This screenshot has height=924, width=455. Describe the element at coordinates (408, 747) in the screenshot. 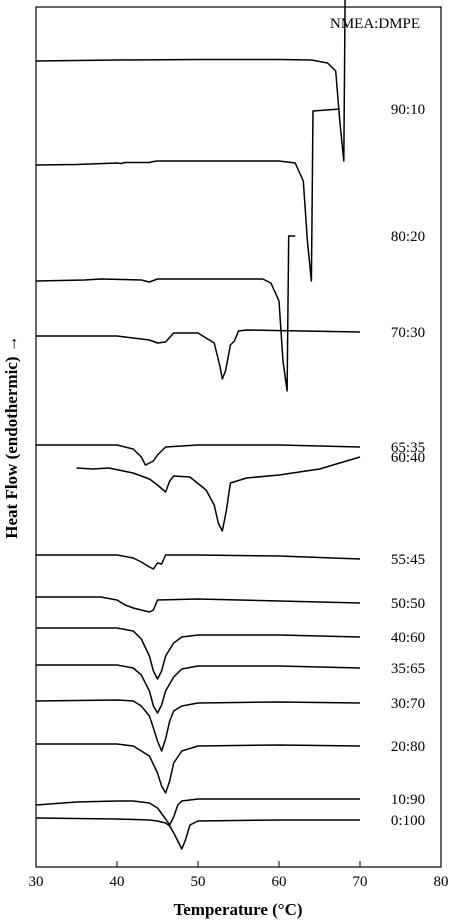

I see `series-label: 20:80` at that location.